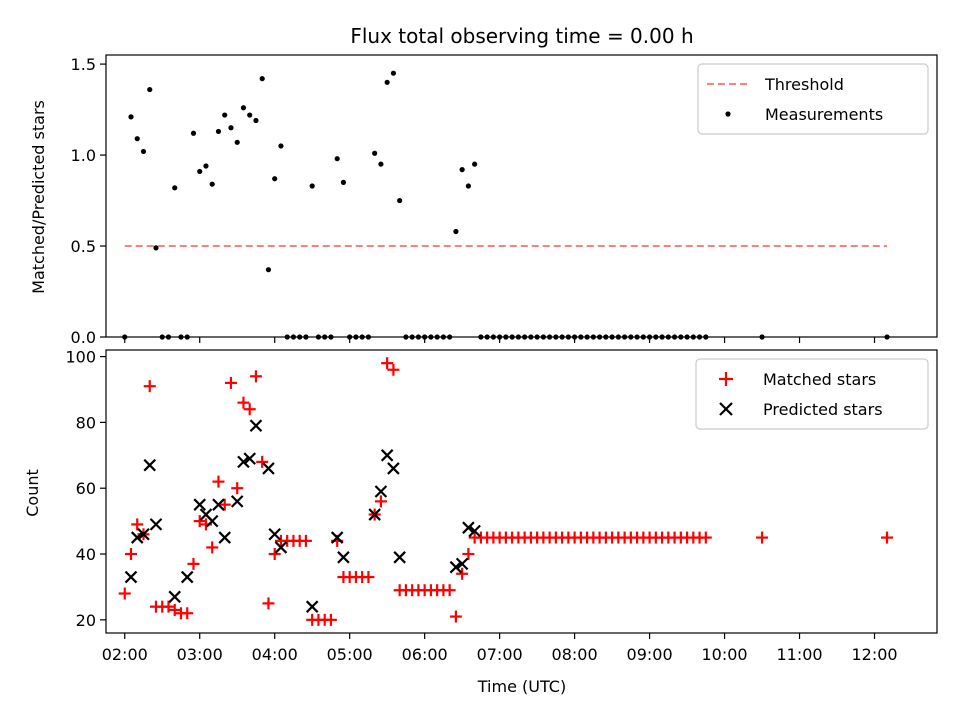 The width and height of the screenshot is (960, 724). I want to click on bottom-y-tick-label: 40, so click(86, 554).